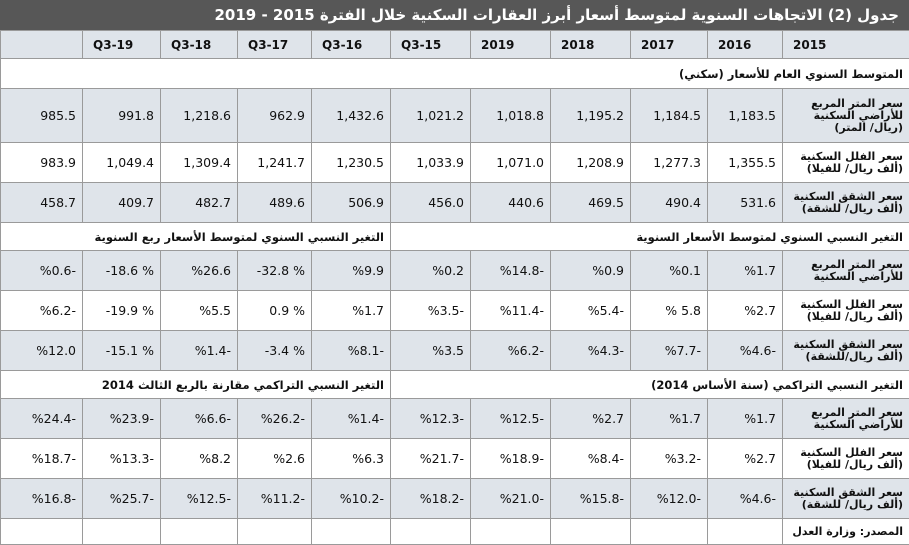  Describe the element at coordinates (591, 311) in the screenshot. I see `value-cell: %5.4-` at that location.